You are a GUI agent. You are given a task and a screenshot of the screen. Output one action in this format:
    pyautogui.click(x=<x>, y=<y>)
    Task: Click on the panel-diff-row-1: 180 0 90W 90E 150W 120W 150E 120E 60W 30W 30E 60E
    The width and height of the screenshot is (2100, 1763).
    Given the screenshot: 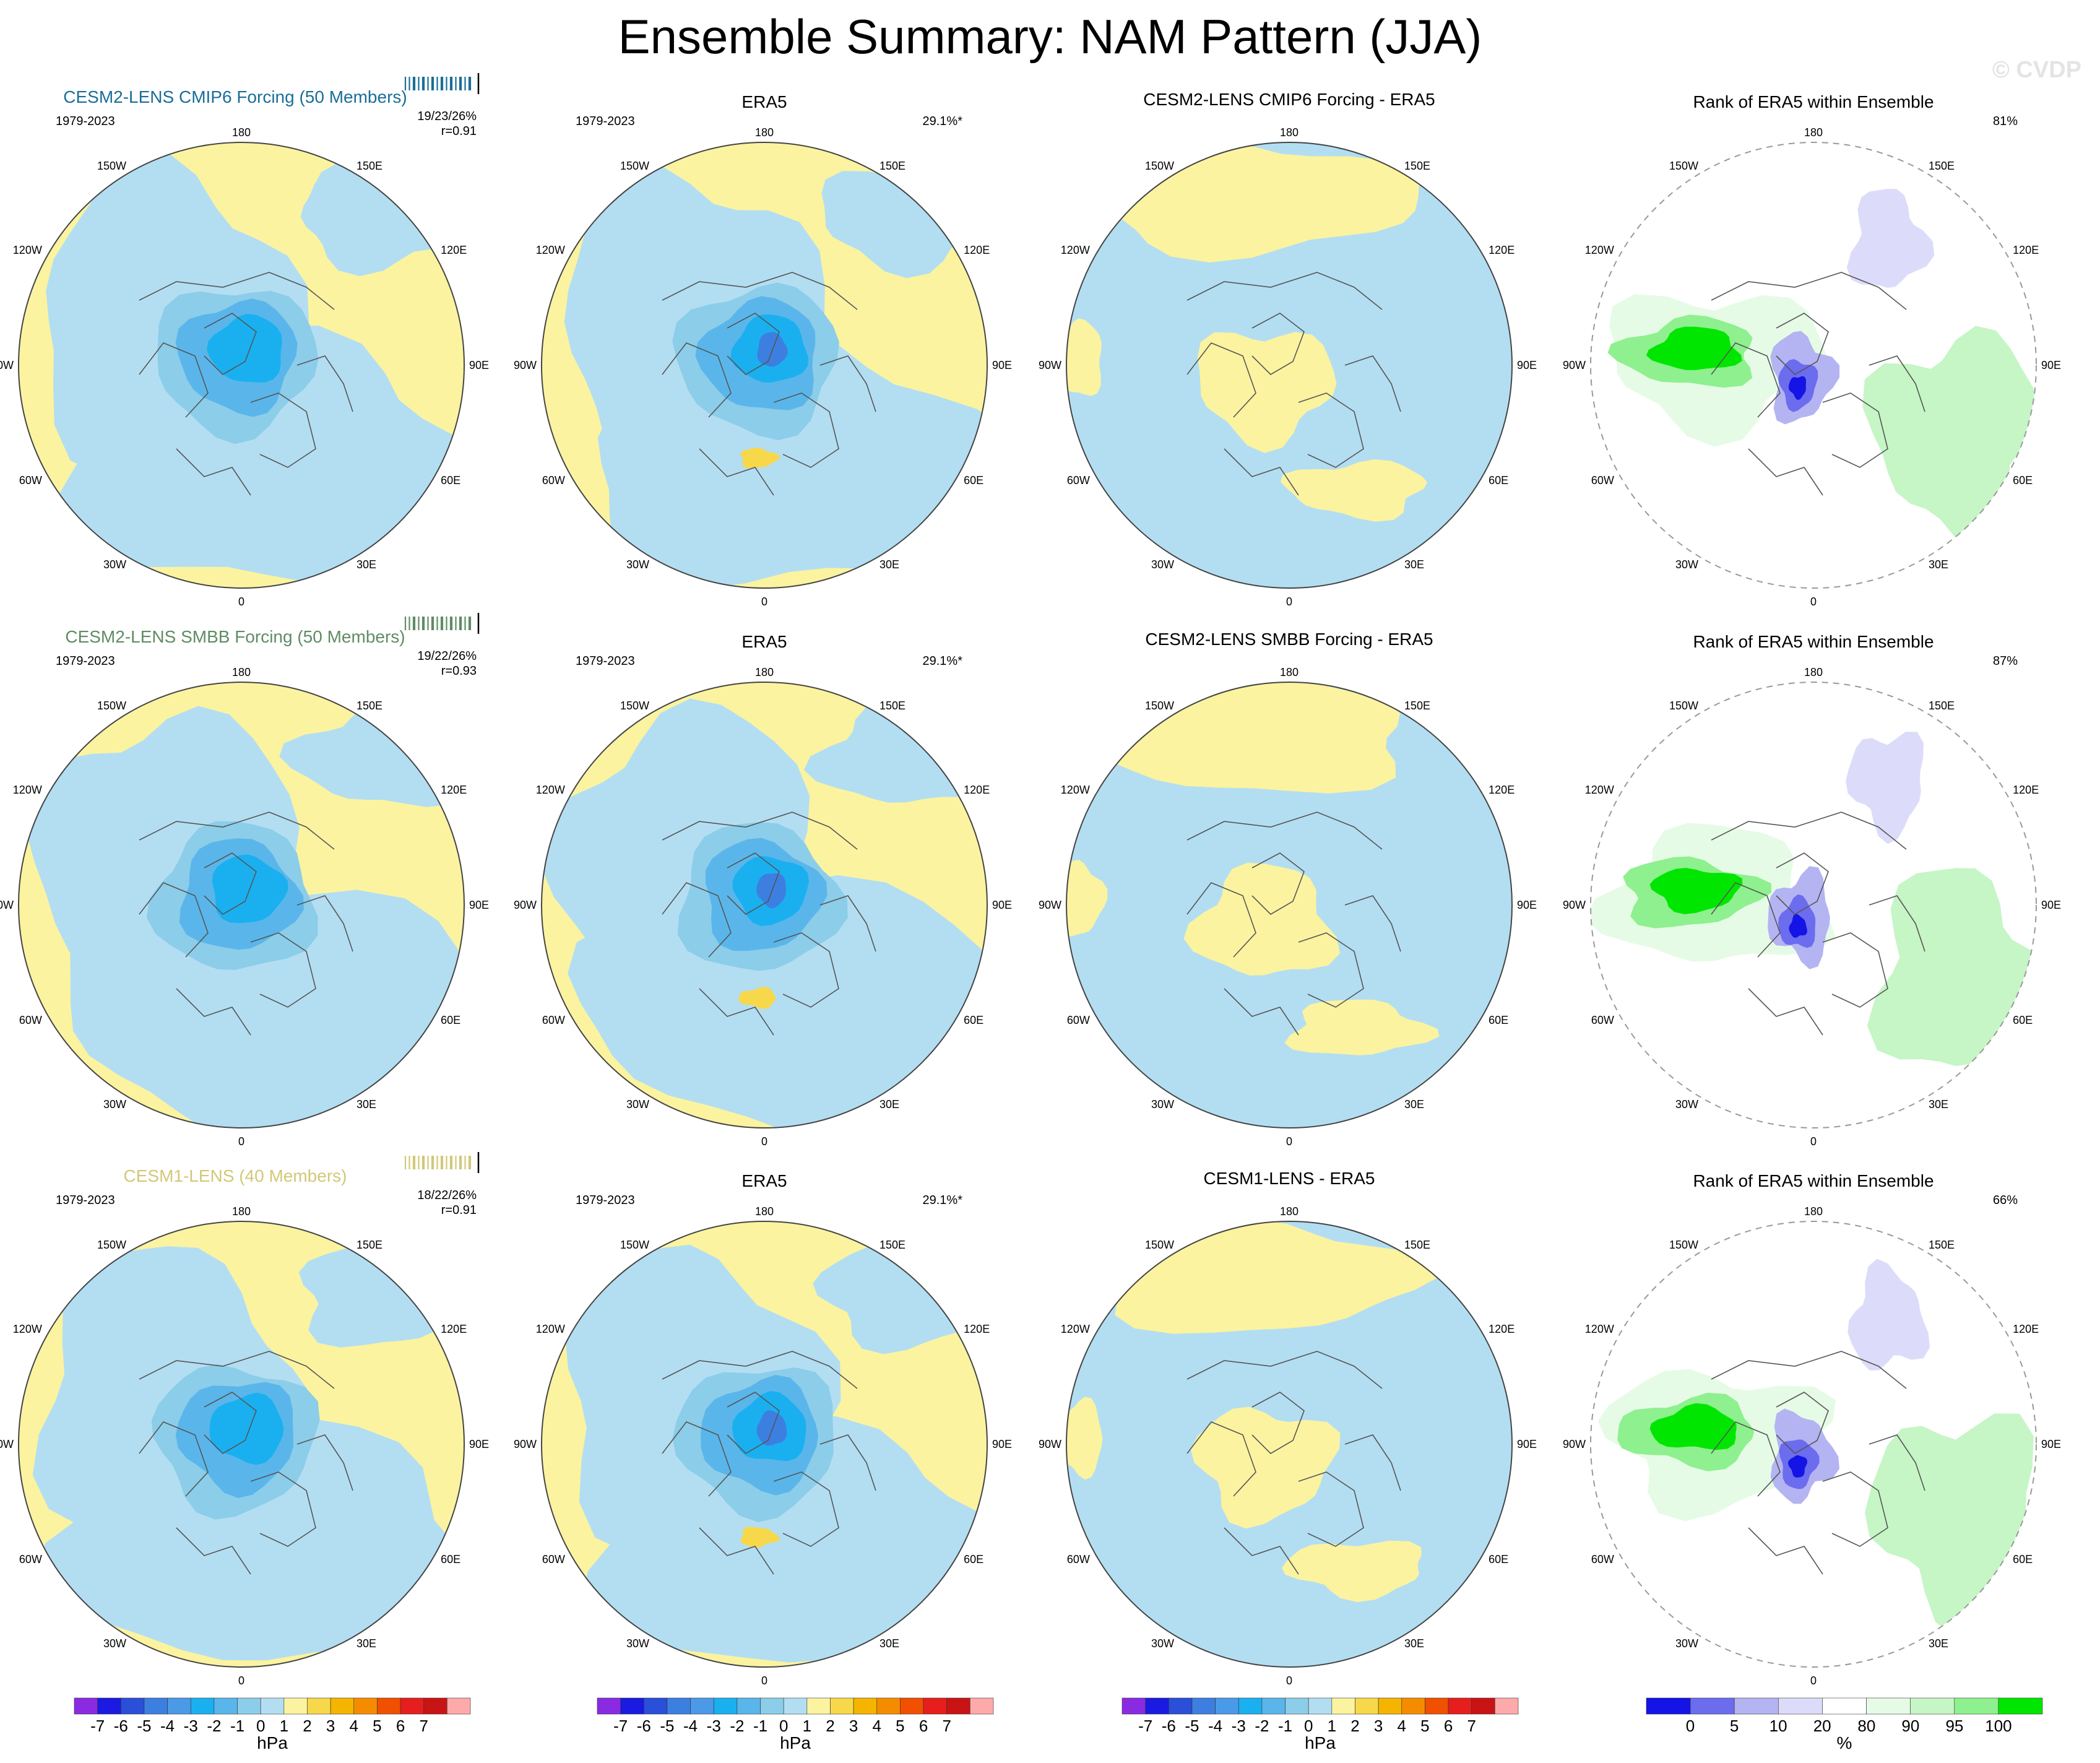 What is the action you would take?
    pyautogui.click(x=1288, y=367)
    